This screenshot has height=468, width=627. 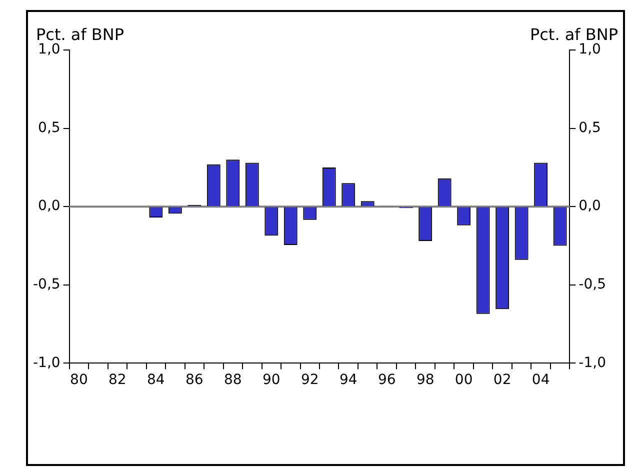 What do you see at coordinates (592, 362) in the screenshot?
I see `y2-tick-label: -1,0` at bounding box center [592, 362].